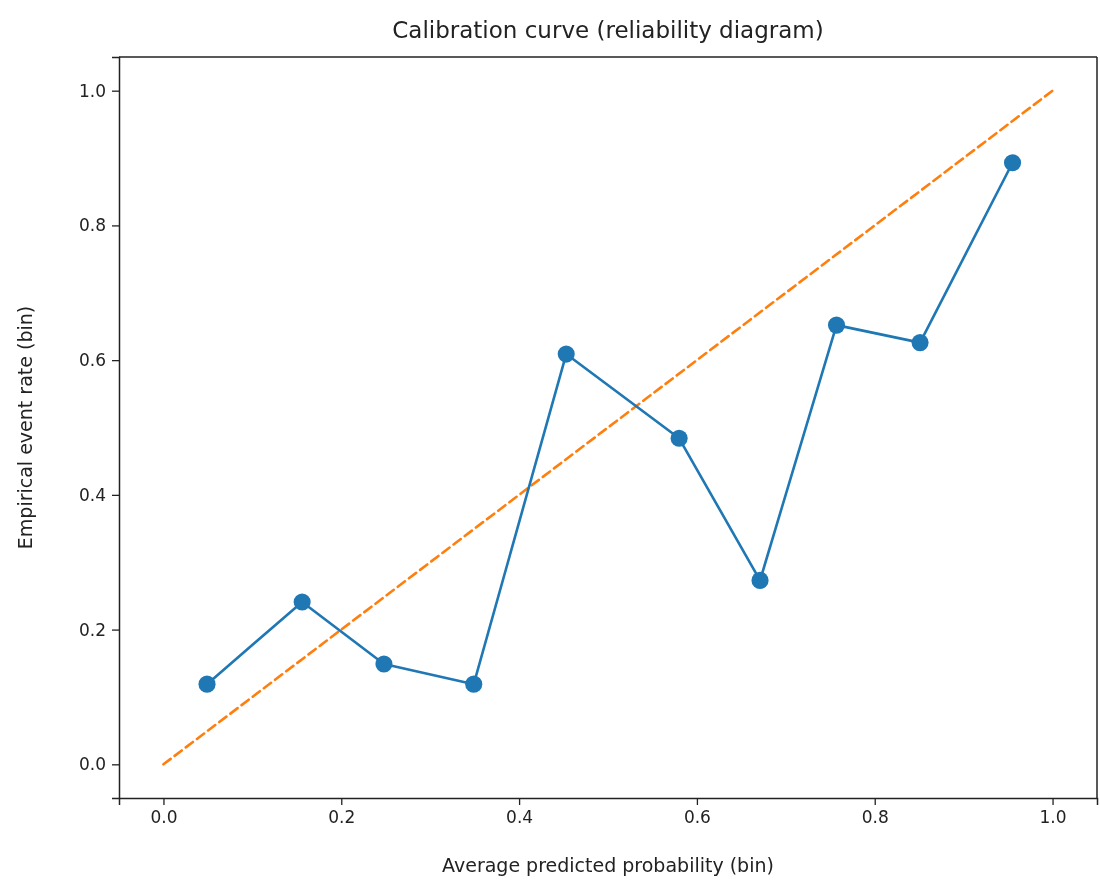 This screenshot has height=882, width=1100. I want to click on x-tick-label: 1.0, so click(1053, 817).